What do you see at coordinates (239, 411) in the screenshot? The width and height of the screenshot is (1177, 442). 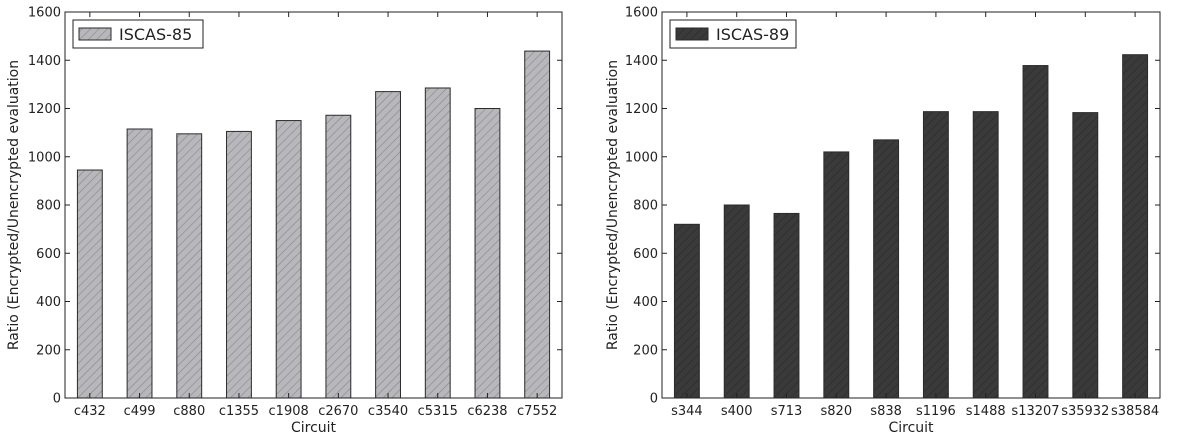 I see `x-tick-label: c1355` at bounding box center [239, 411].